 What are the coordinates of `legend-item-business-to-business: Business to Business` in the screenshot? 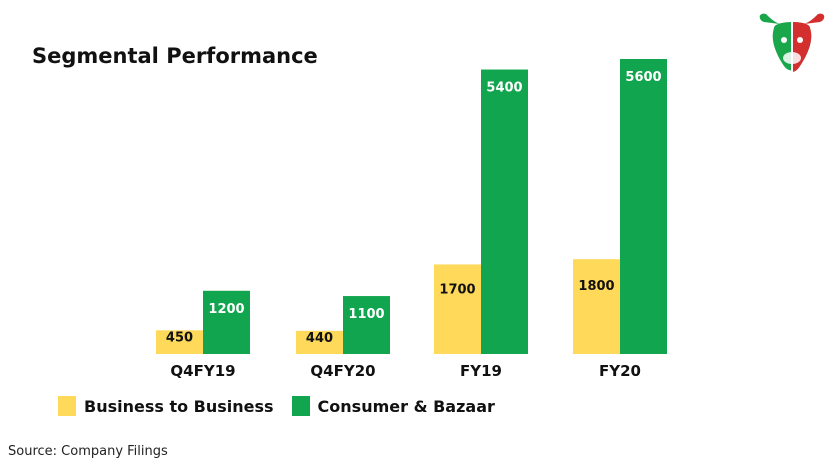 It's located at (166, 406).